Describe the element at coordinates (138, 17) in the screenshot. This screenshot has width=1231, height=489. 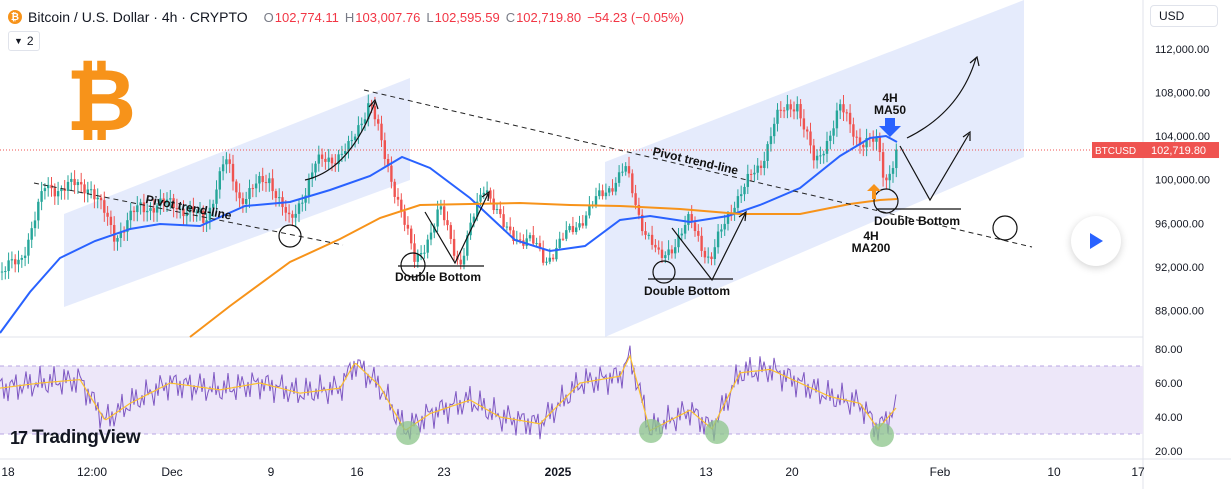
I see `symbol-title: Bitcoin / U.S. Dollar · 4h · CRYPTO` at that location.